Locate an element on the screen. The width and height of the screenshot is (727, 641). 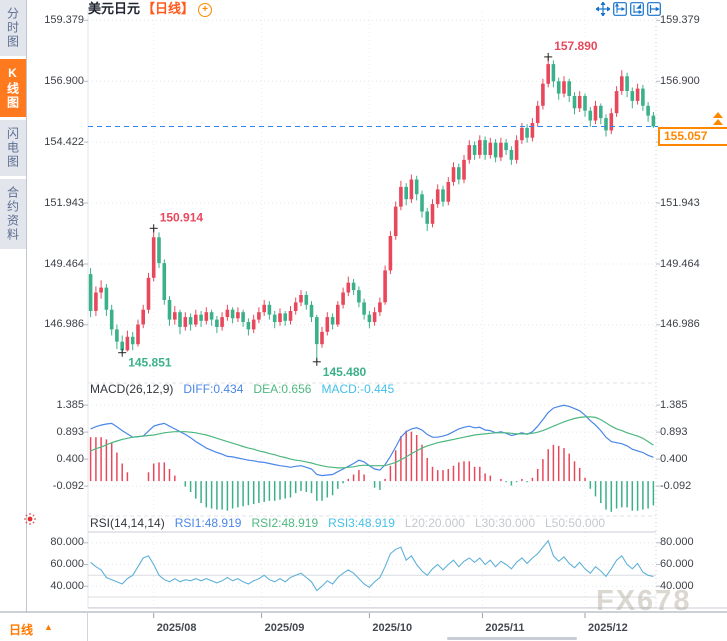
svg-text: 150.914 is located at coordinates (182, 217).